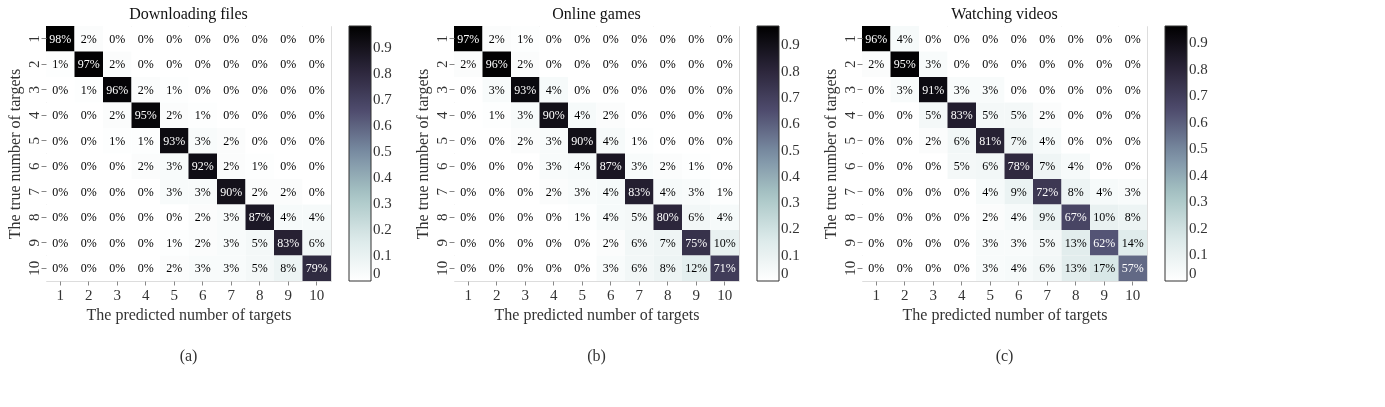  I want to click on color-bar-label: 0.7, so click(383, 98).